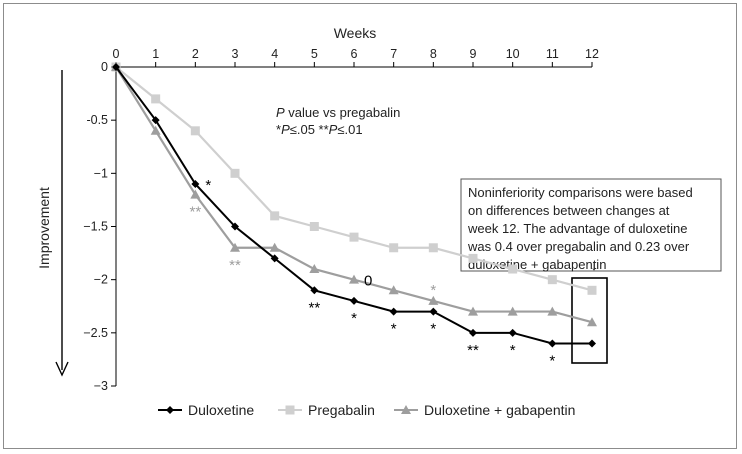 This screenshot has height=454, width=742. What do you see at coordinates (349, 129) in the screenshot?
I see `p-value-threshold-b: ≤.01` at bounding box center [349, 129].